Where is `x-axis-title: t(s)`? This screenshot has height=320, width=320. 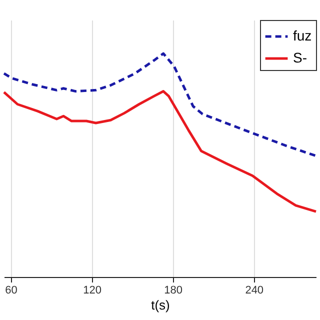
x-axis-title: t(s) is located at coordinates (160, 305).